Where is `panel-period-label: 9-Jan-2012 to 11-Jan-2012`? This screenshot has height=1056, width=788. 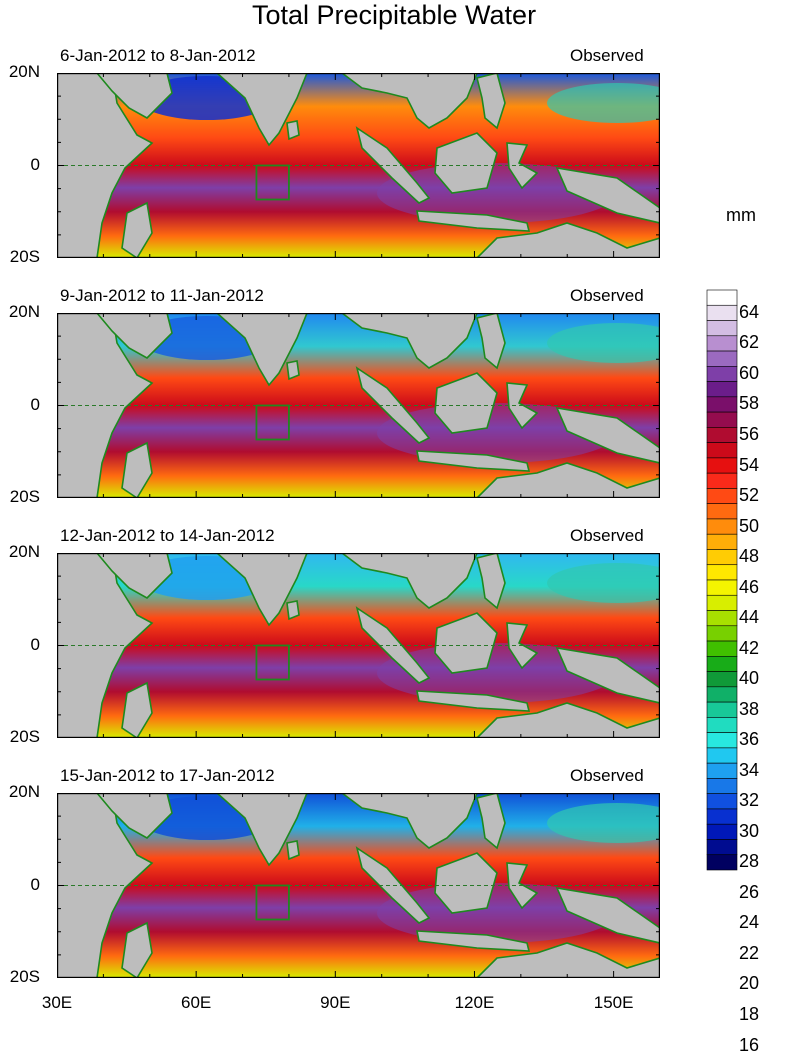
panel-period-label: 9-Jan-2012 to 11-Jan-2012 is located at coordinates (162, 295).